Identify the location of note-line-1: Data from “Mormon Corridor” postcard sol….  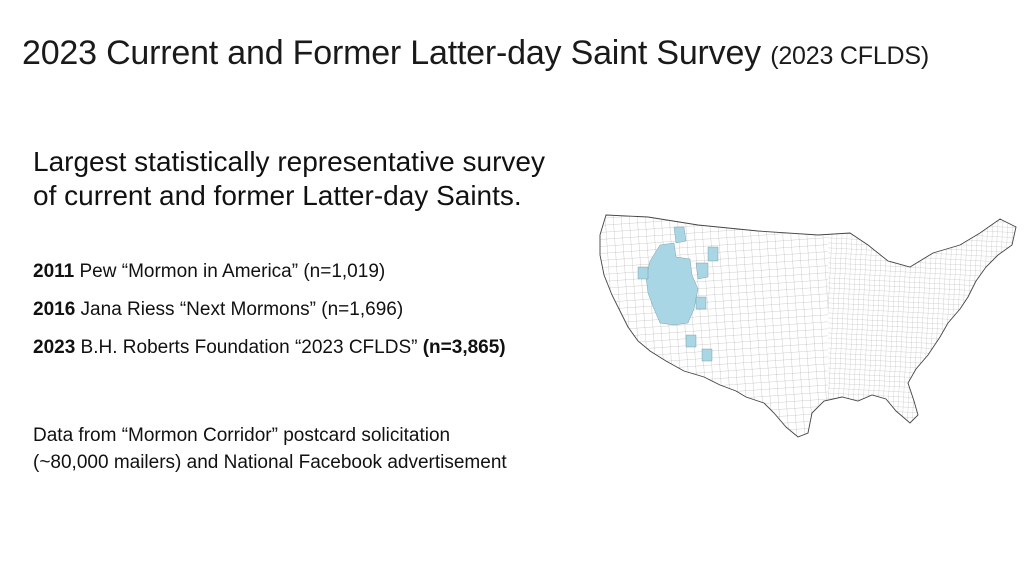
(242, 435).